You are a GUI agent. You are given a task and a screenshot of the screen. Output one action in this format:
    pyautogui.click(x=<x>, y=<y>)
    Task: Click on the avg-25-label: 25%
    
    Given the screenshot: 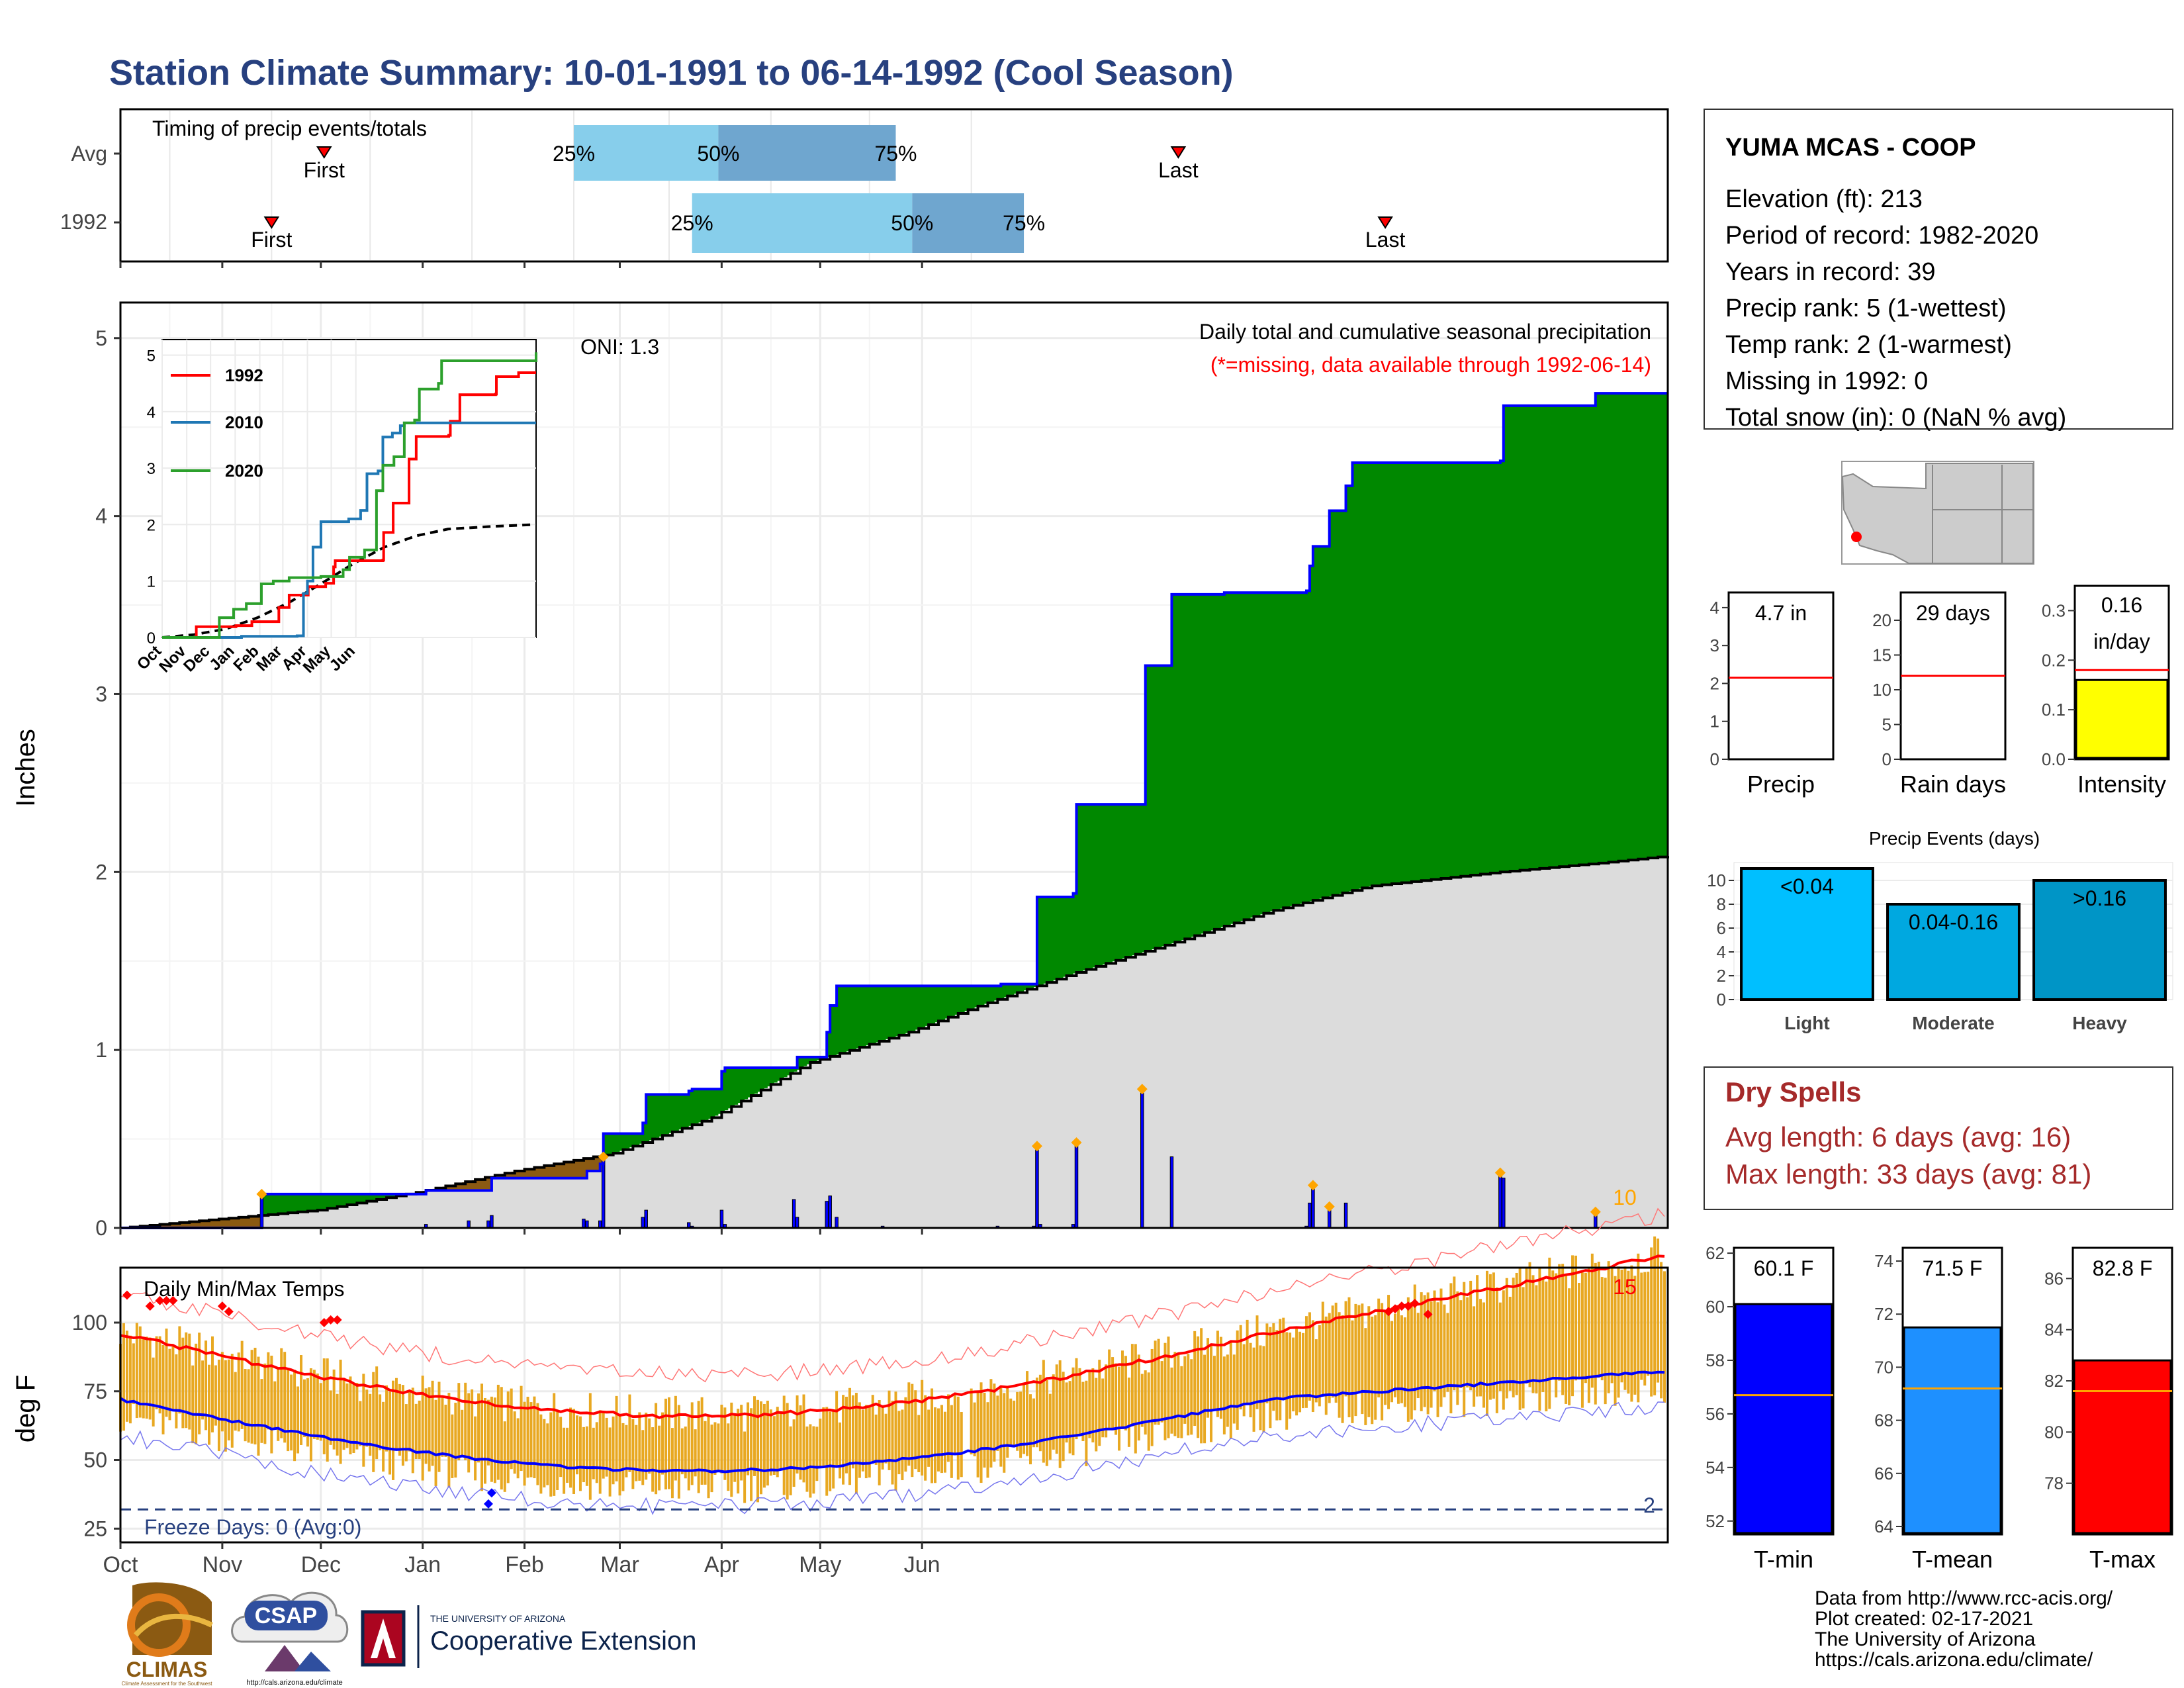 What is the action you would take?
    pyautogui.click(x=574, y=153)
    